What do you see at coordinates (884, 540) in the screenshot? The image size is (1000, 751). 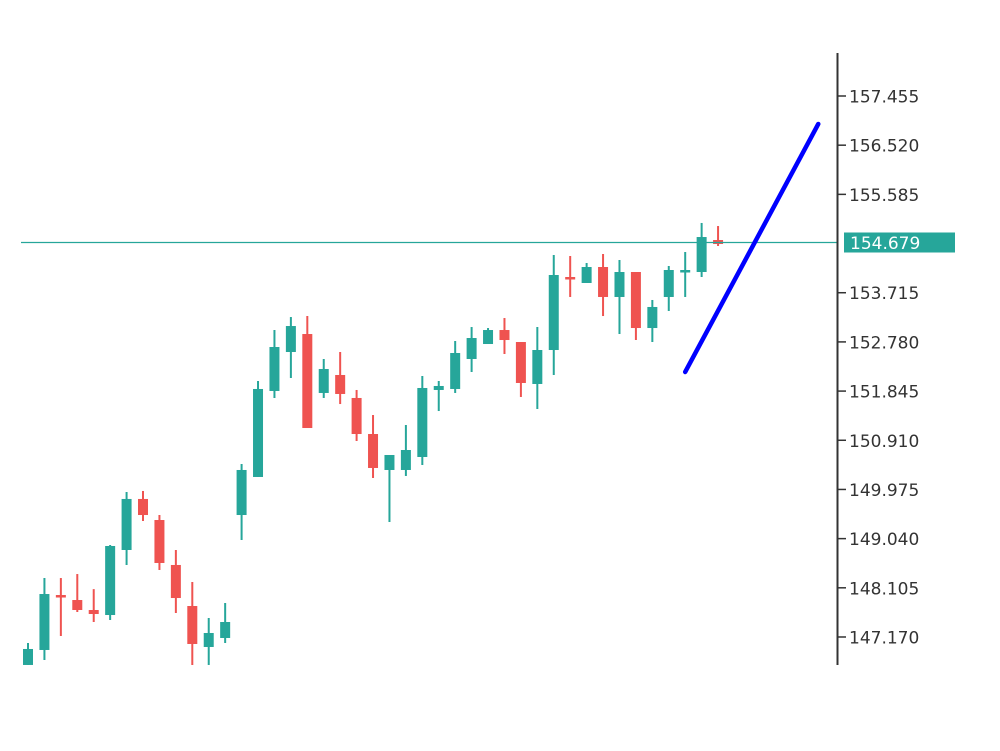 I see `tick-label: 149.040` at bounding box center [884, 540].